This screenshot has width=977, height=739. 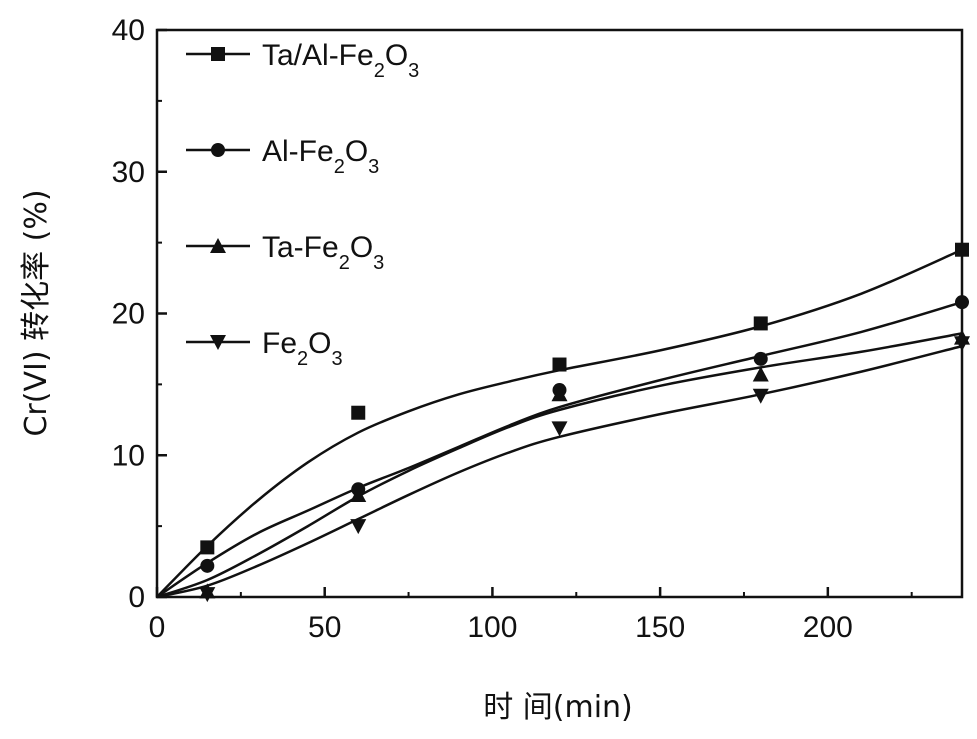 I want to click on legend-label-part: Al-Fe, so click(x=298, y=151).